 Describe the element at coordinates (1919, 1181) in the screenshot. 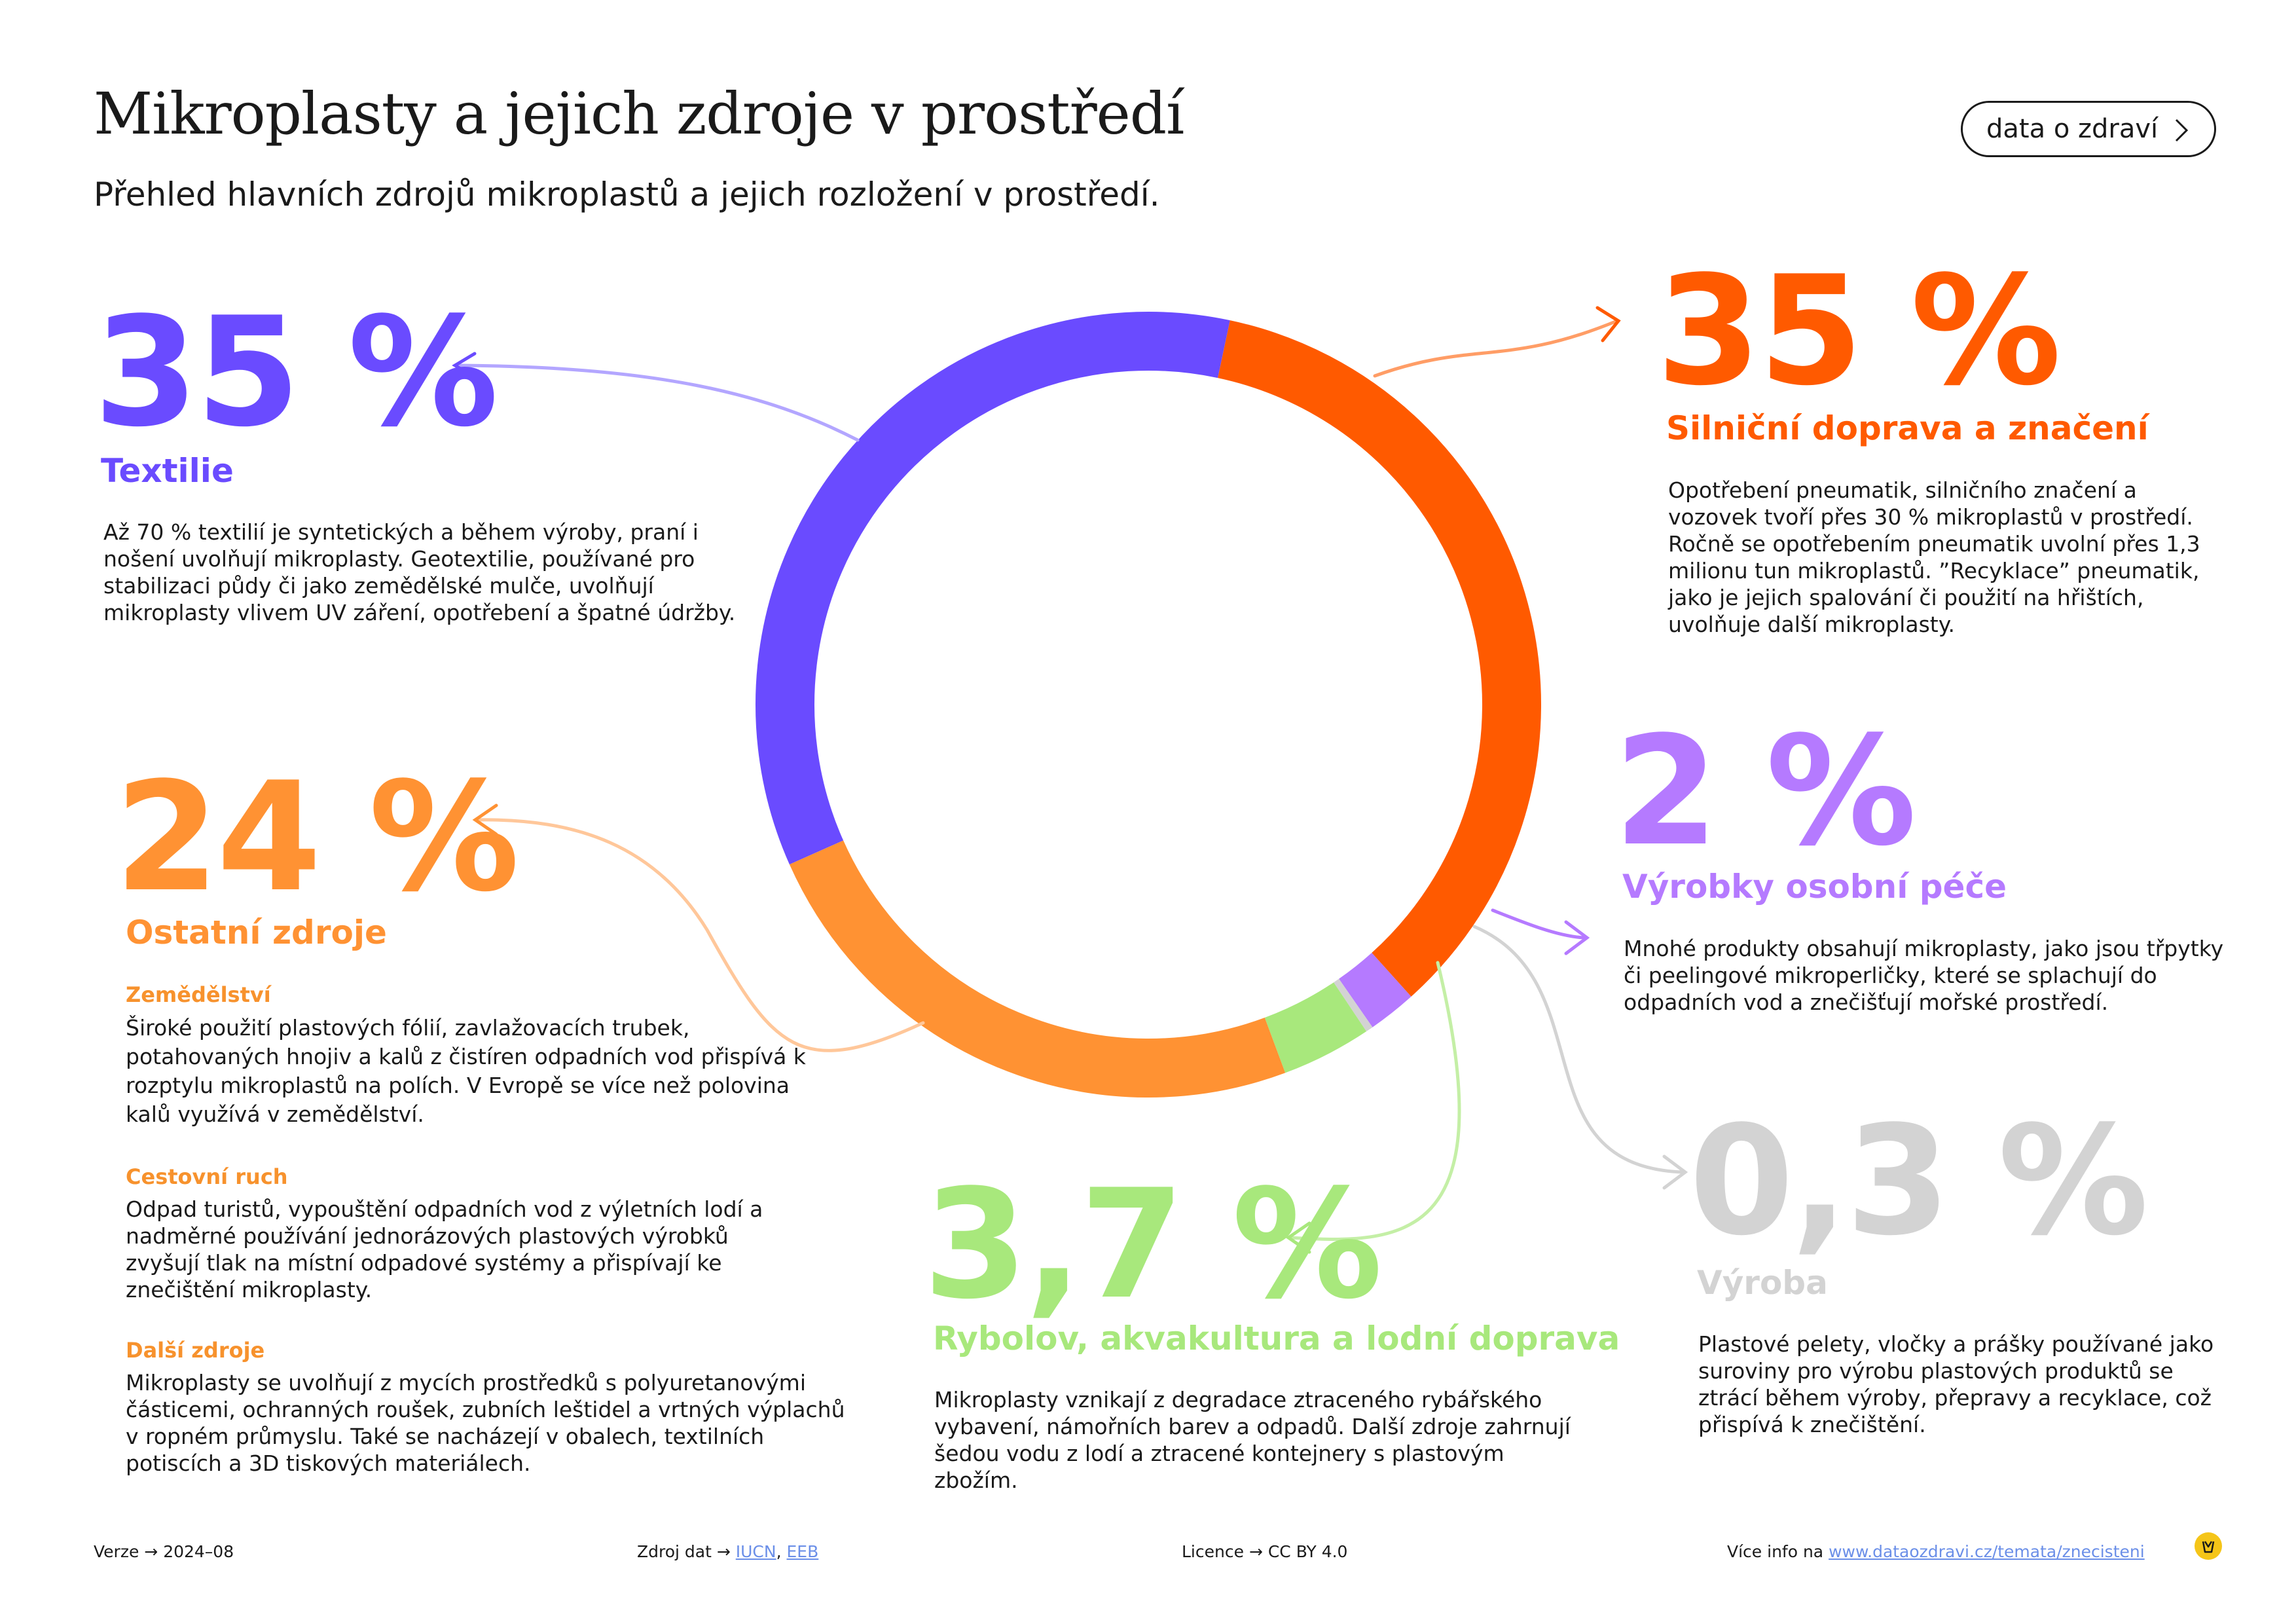

I see `pct-vyroba: 0,3 %` at that location.